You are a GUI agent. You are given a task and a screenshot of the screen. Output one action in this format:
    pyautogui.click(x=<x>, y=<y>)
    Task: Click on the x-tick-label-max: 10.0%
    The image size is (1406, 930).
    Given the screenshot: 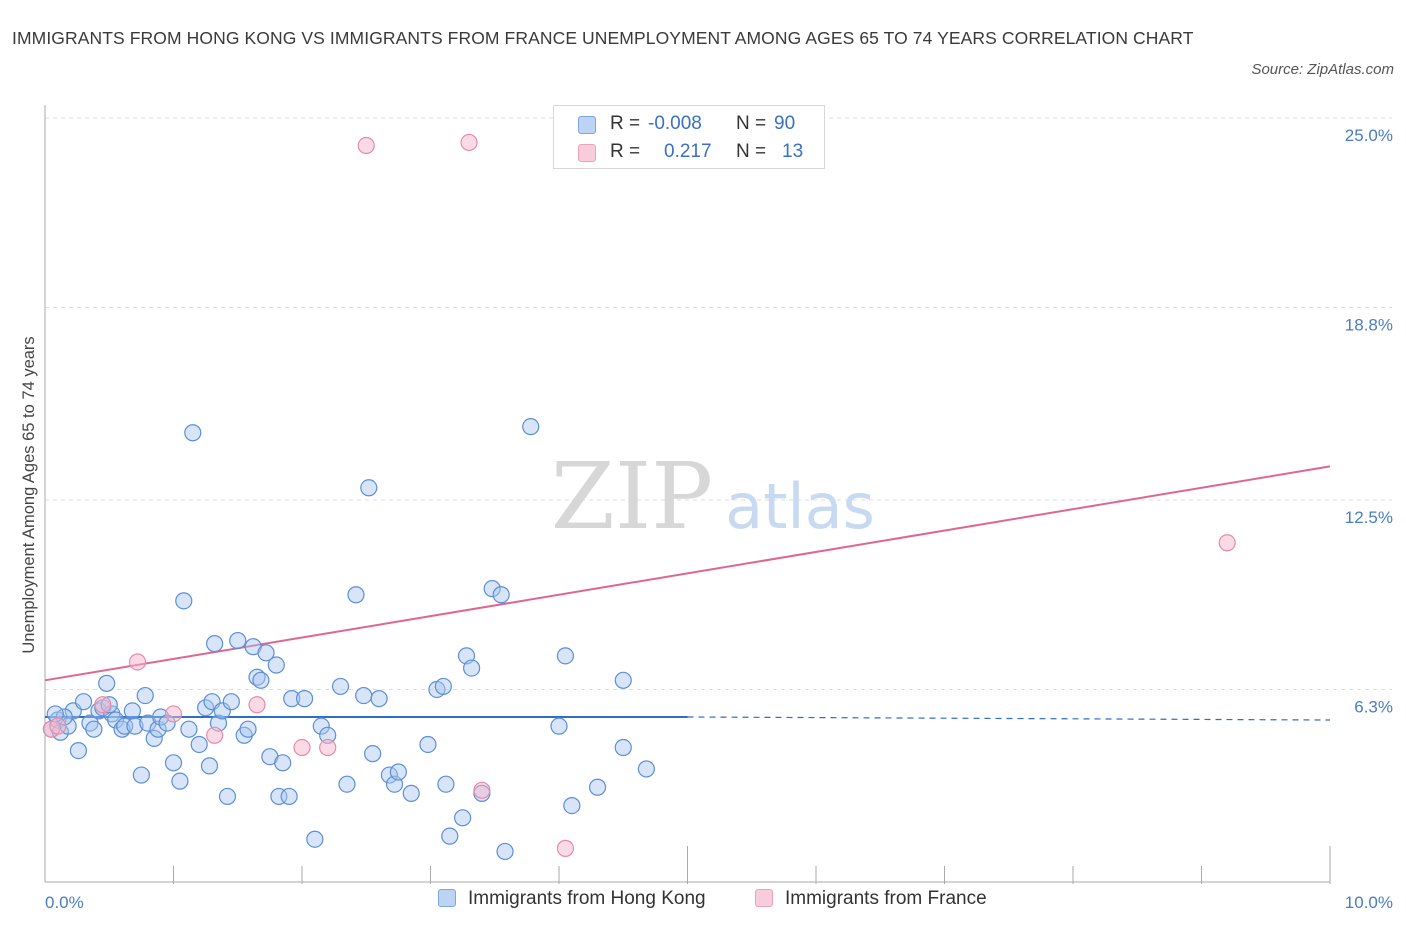 What is the action you would take?
    pyautogui.click(x=1369, y=902)
    